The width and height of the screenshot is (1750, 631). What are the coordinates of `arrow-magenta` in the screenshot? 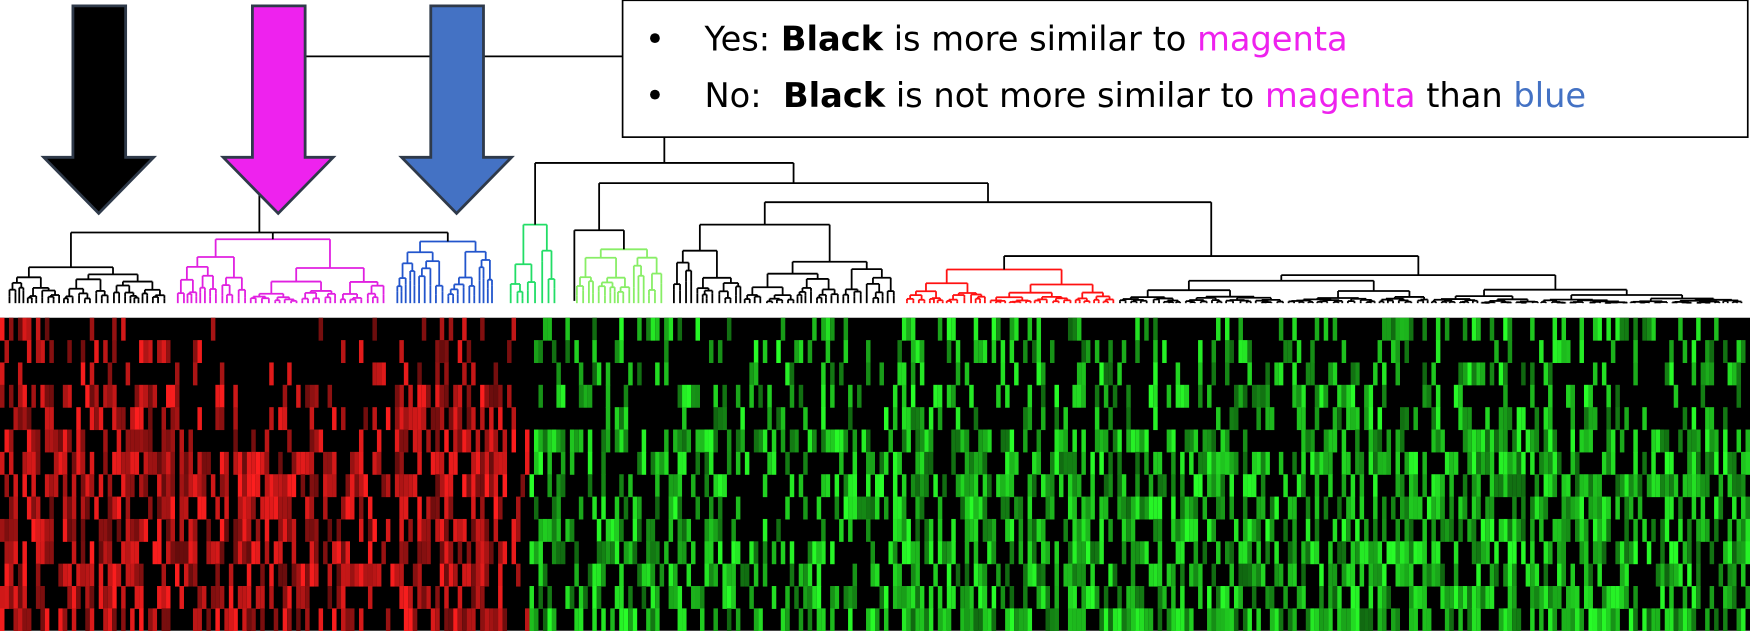 It's located at (278, 110).